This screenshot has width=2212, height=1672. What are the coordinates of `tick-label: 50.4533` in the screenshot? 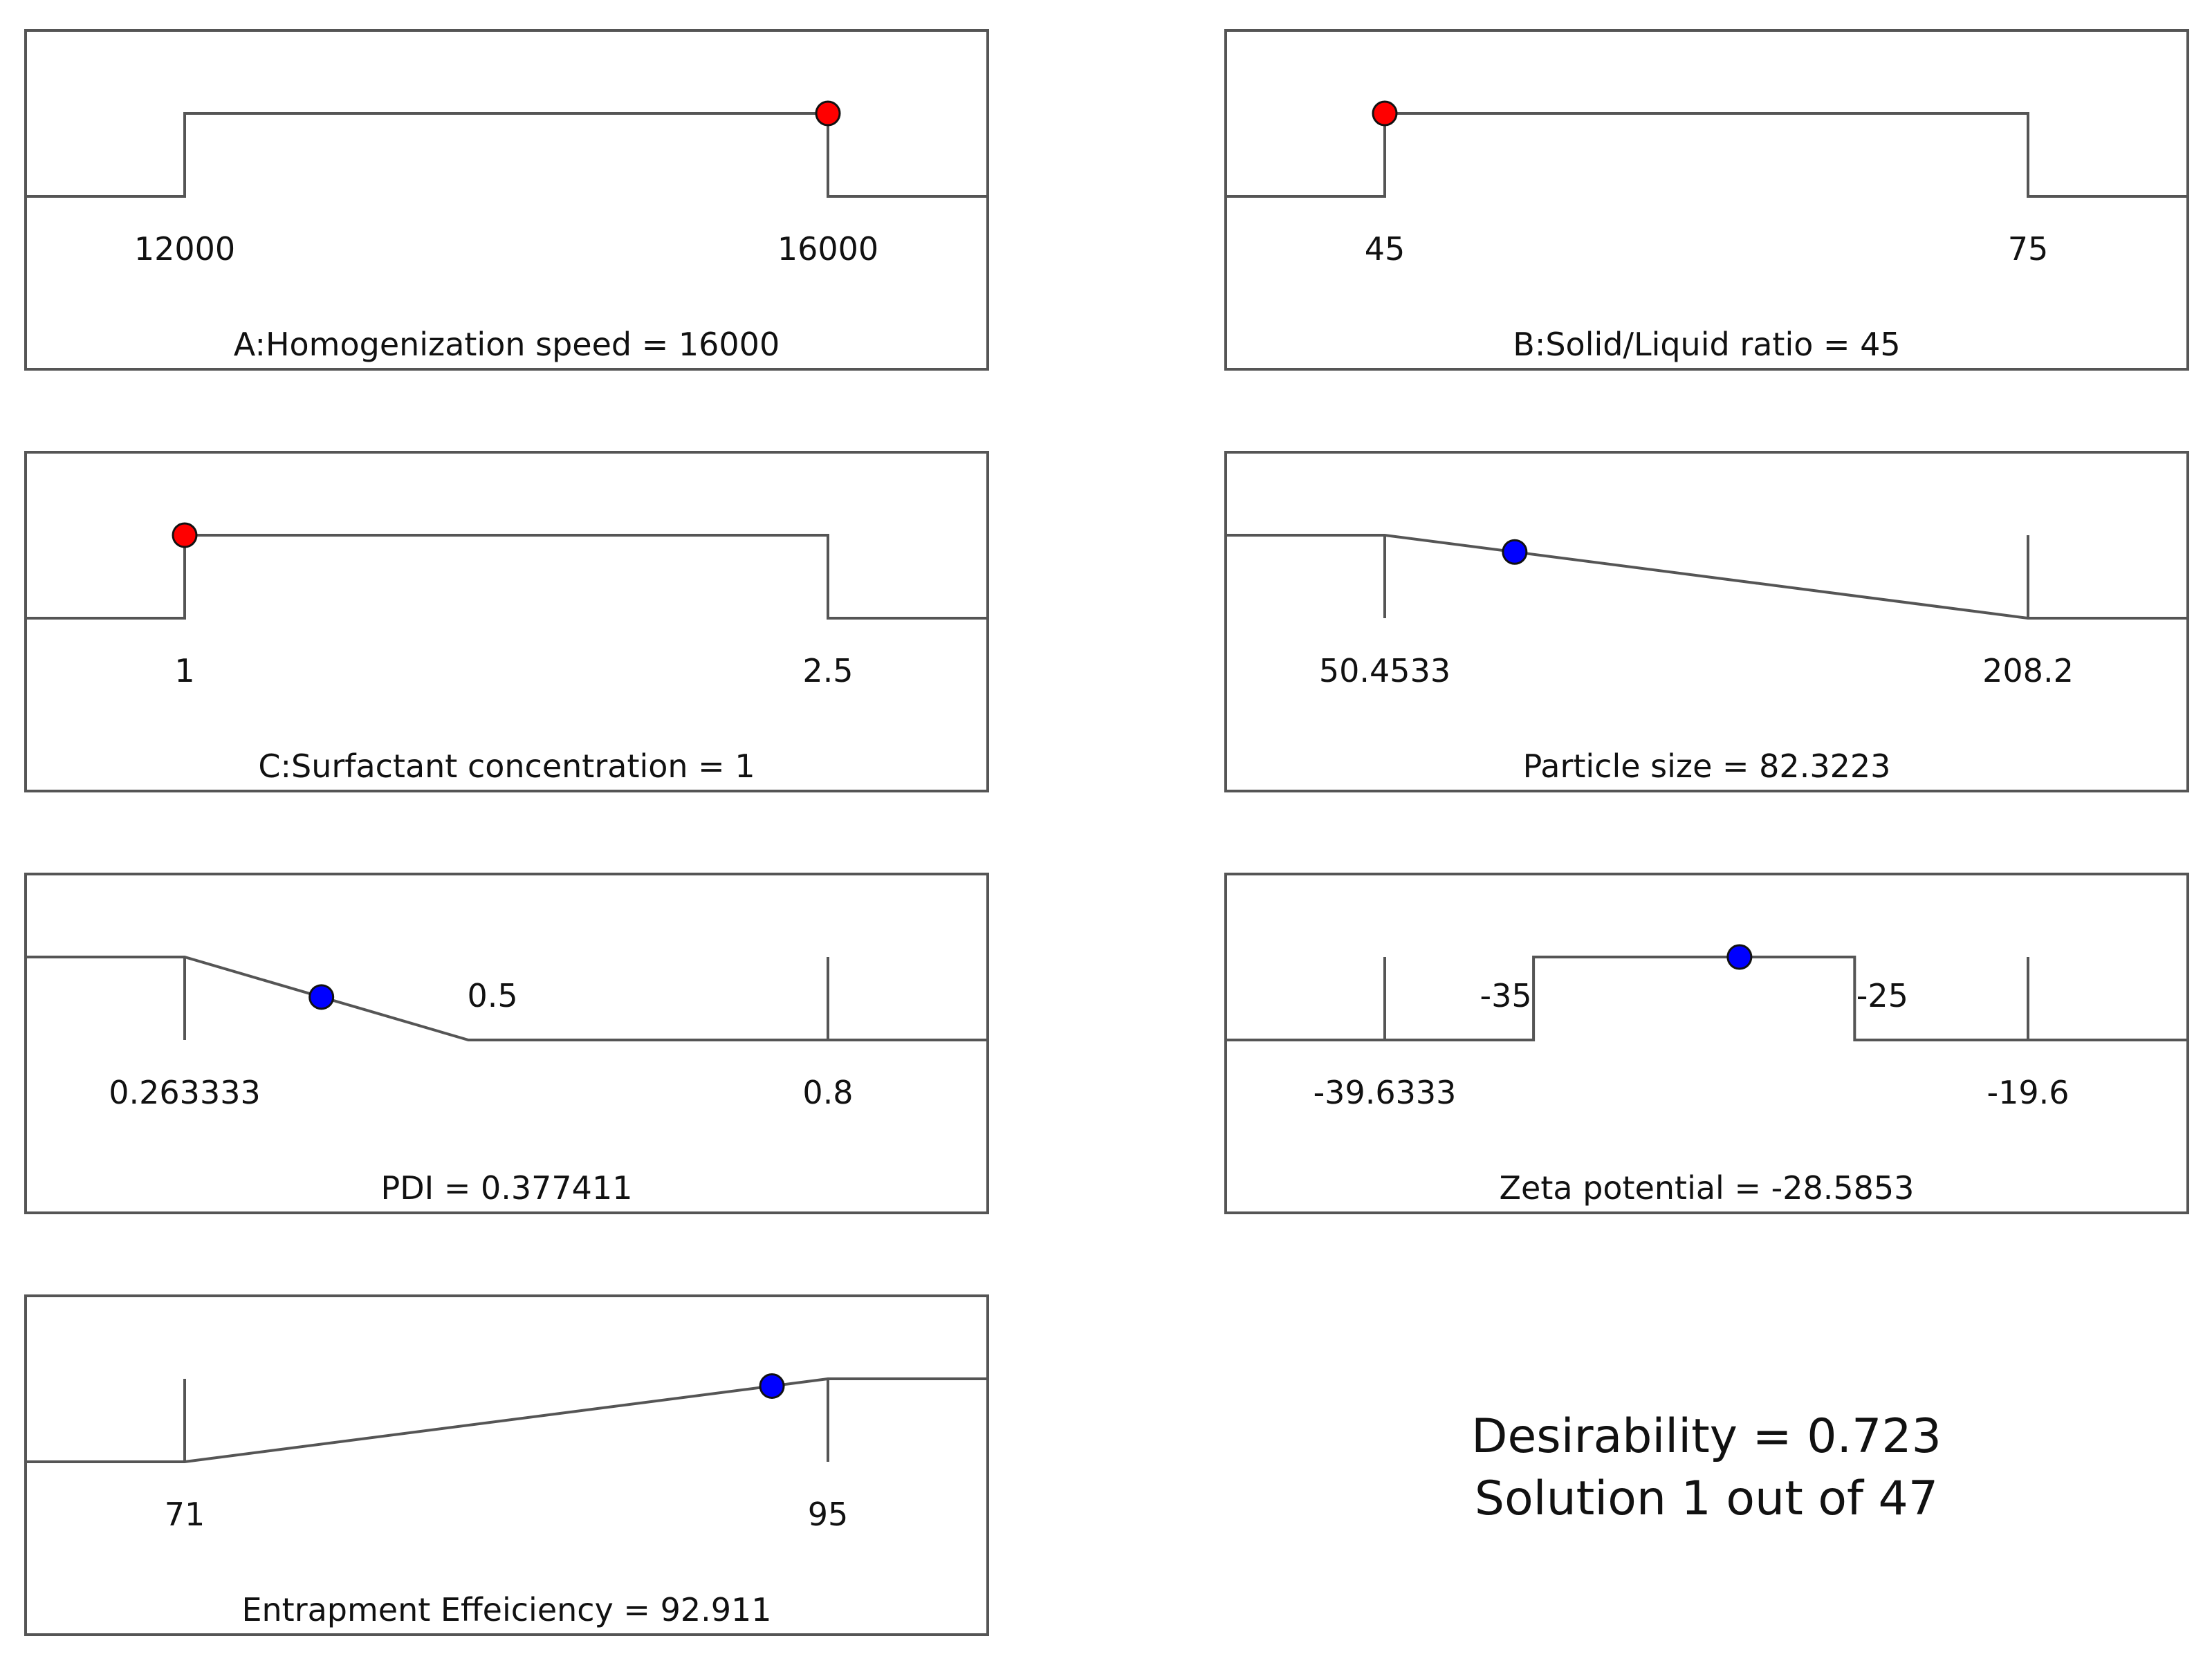 It's located at (1385, 670).